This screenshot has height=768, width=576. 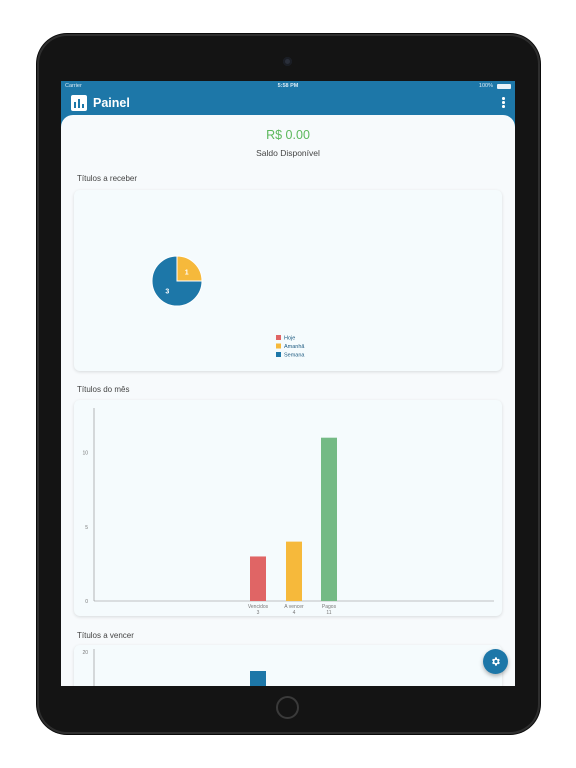 What do you see at coordinates (105, 635) in the screenshot?
I see `section-title-vencer: Títulos a vencer` at bounding box center [105, 635].